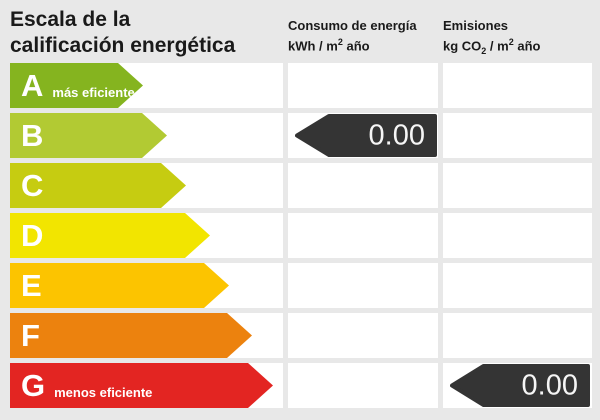  Describe the element at coordinates (93, 92) in the screenshot. I see `rating-note: más eficiente` at that location.